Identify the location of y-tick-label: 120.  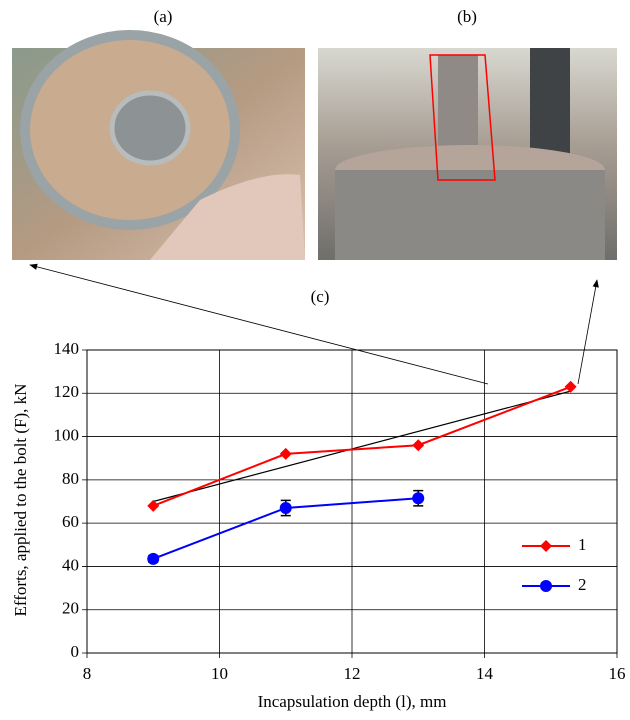
(67, 391).